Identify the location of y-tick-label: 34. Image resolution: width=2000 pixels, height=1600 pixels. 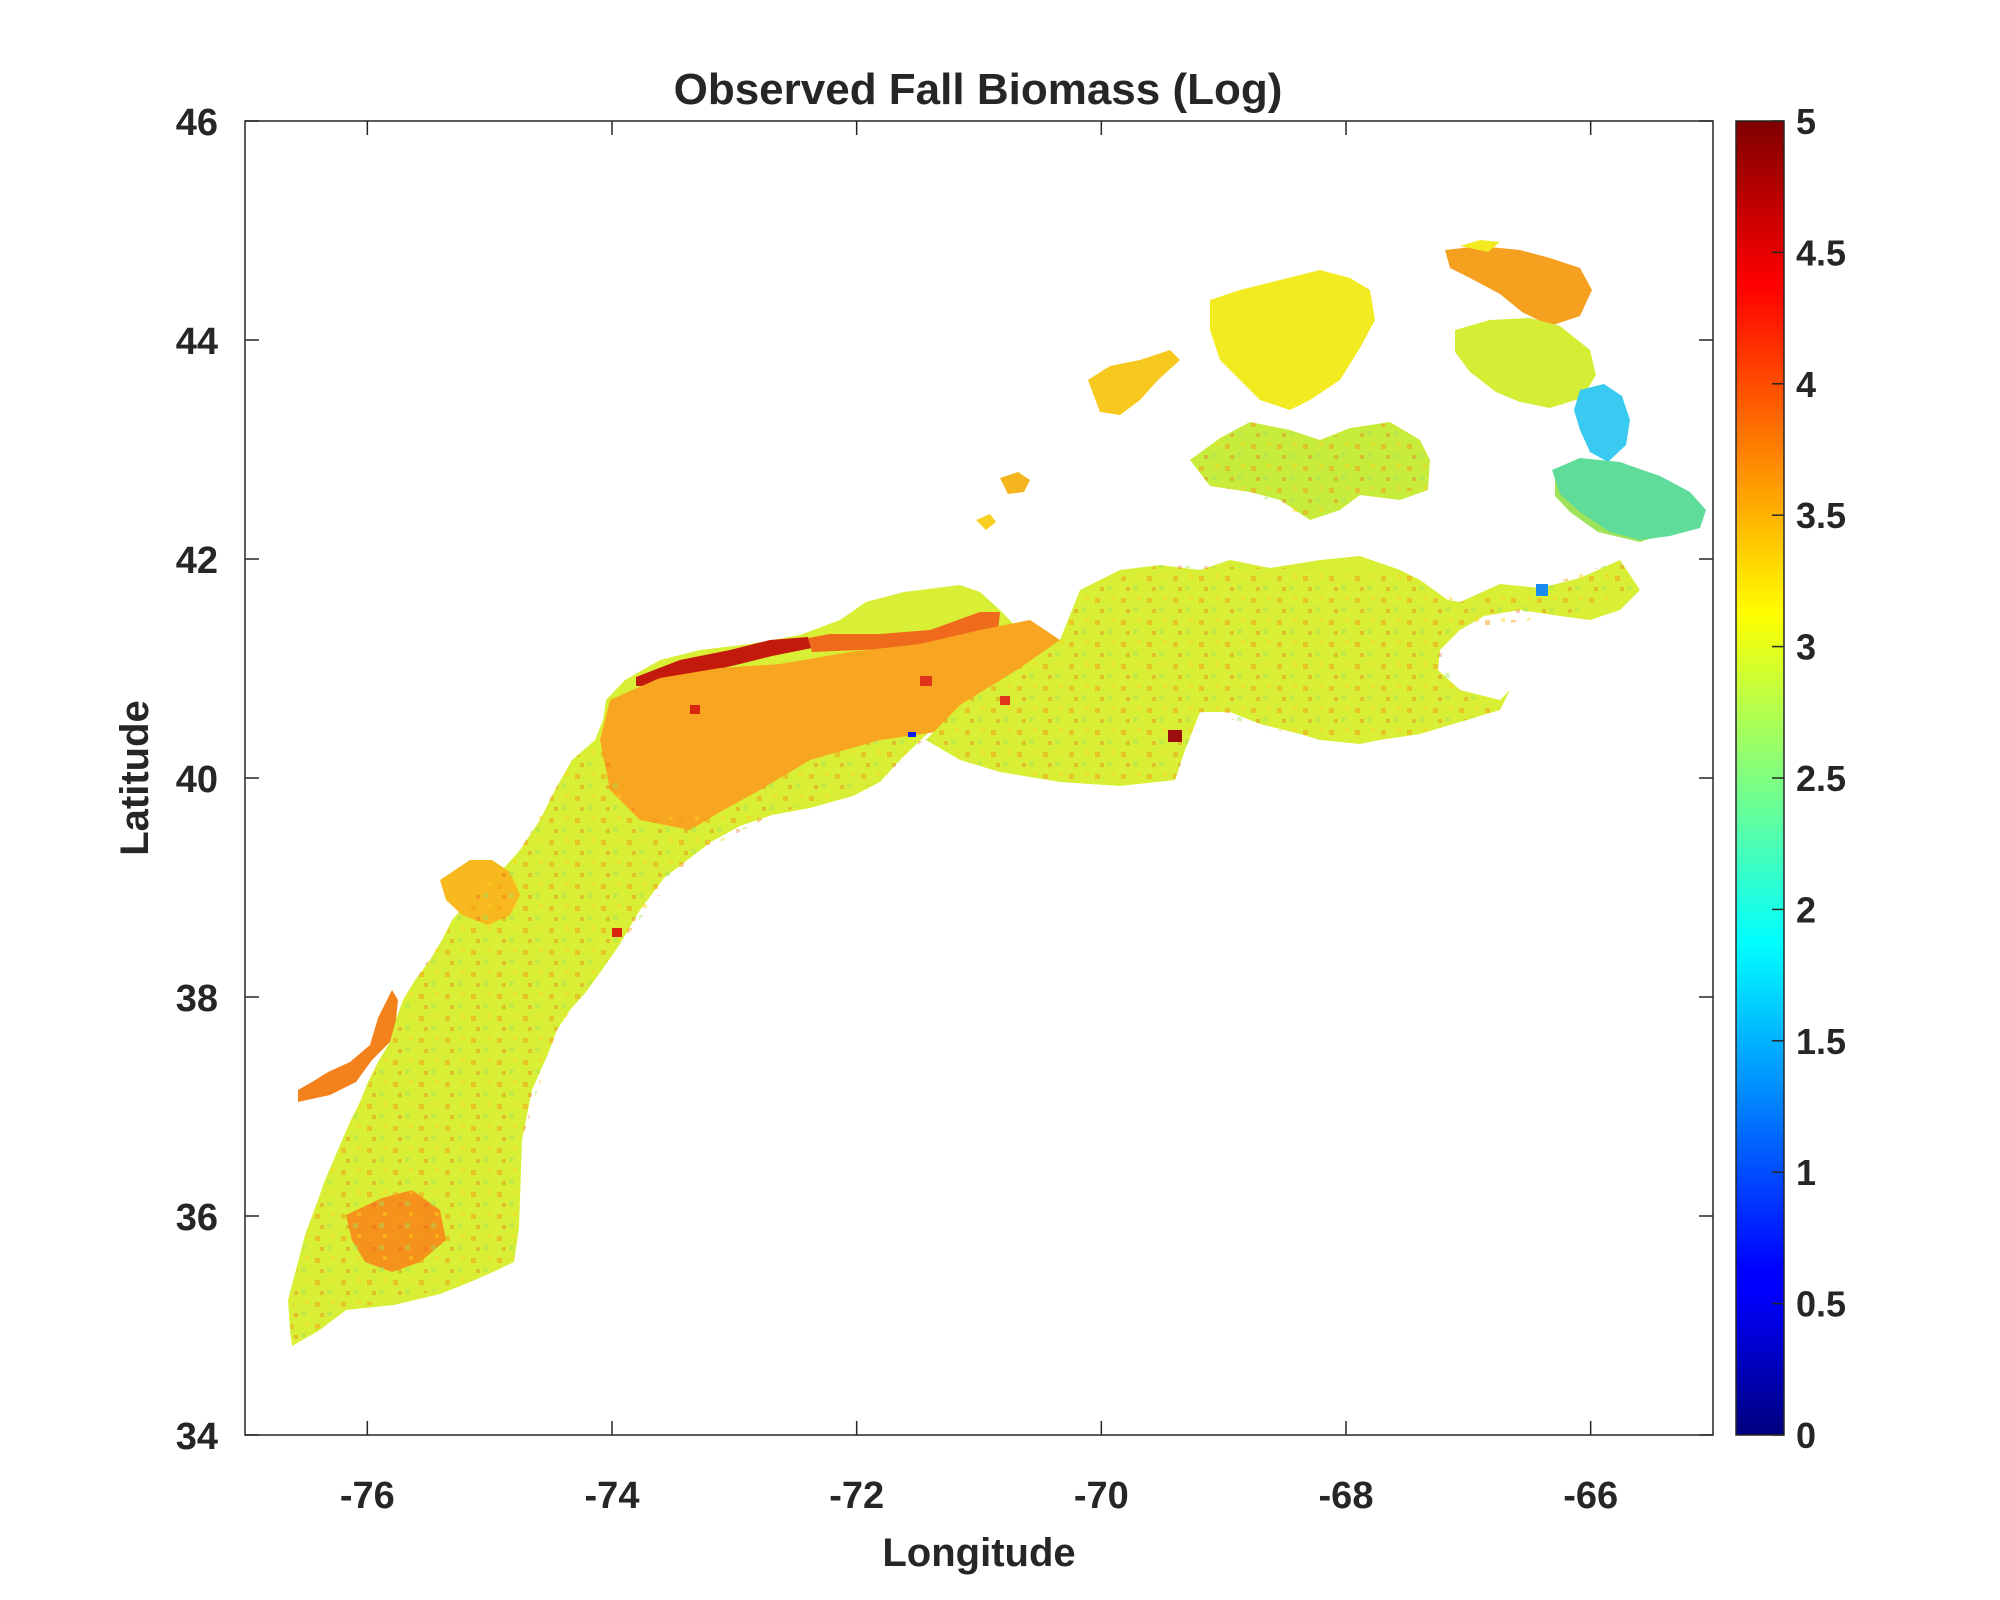
(197, 1437).